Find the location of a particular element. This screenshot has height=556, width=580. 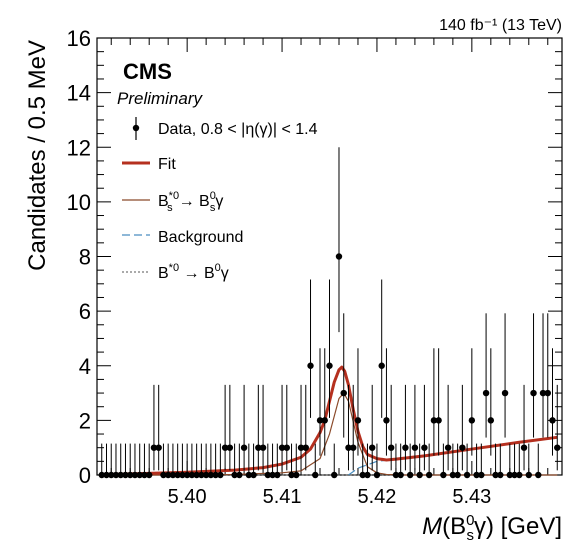

y-tick-label: 0 is located at coordinates (85, 475).